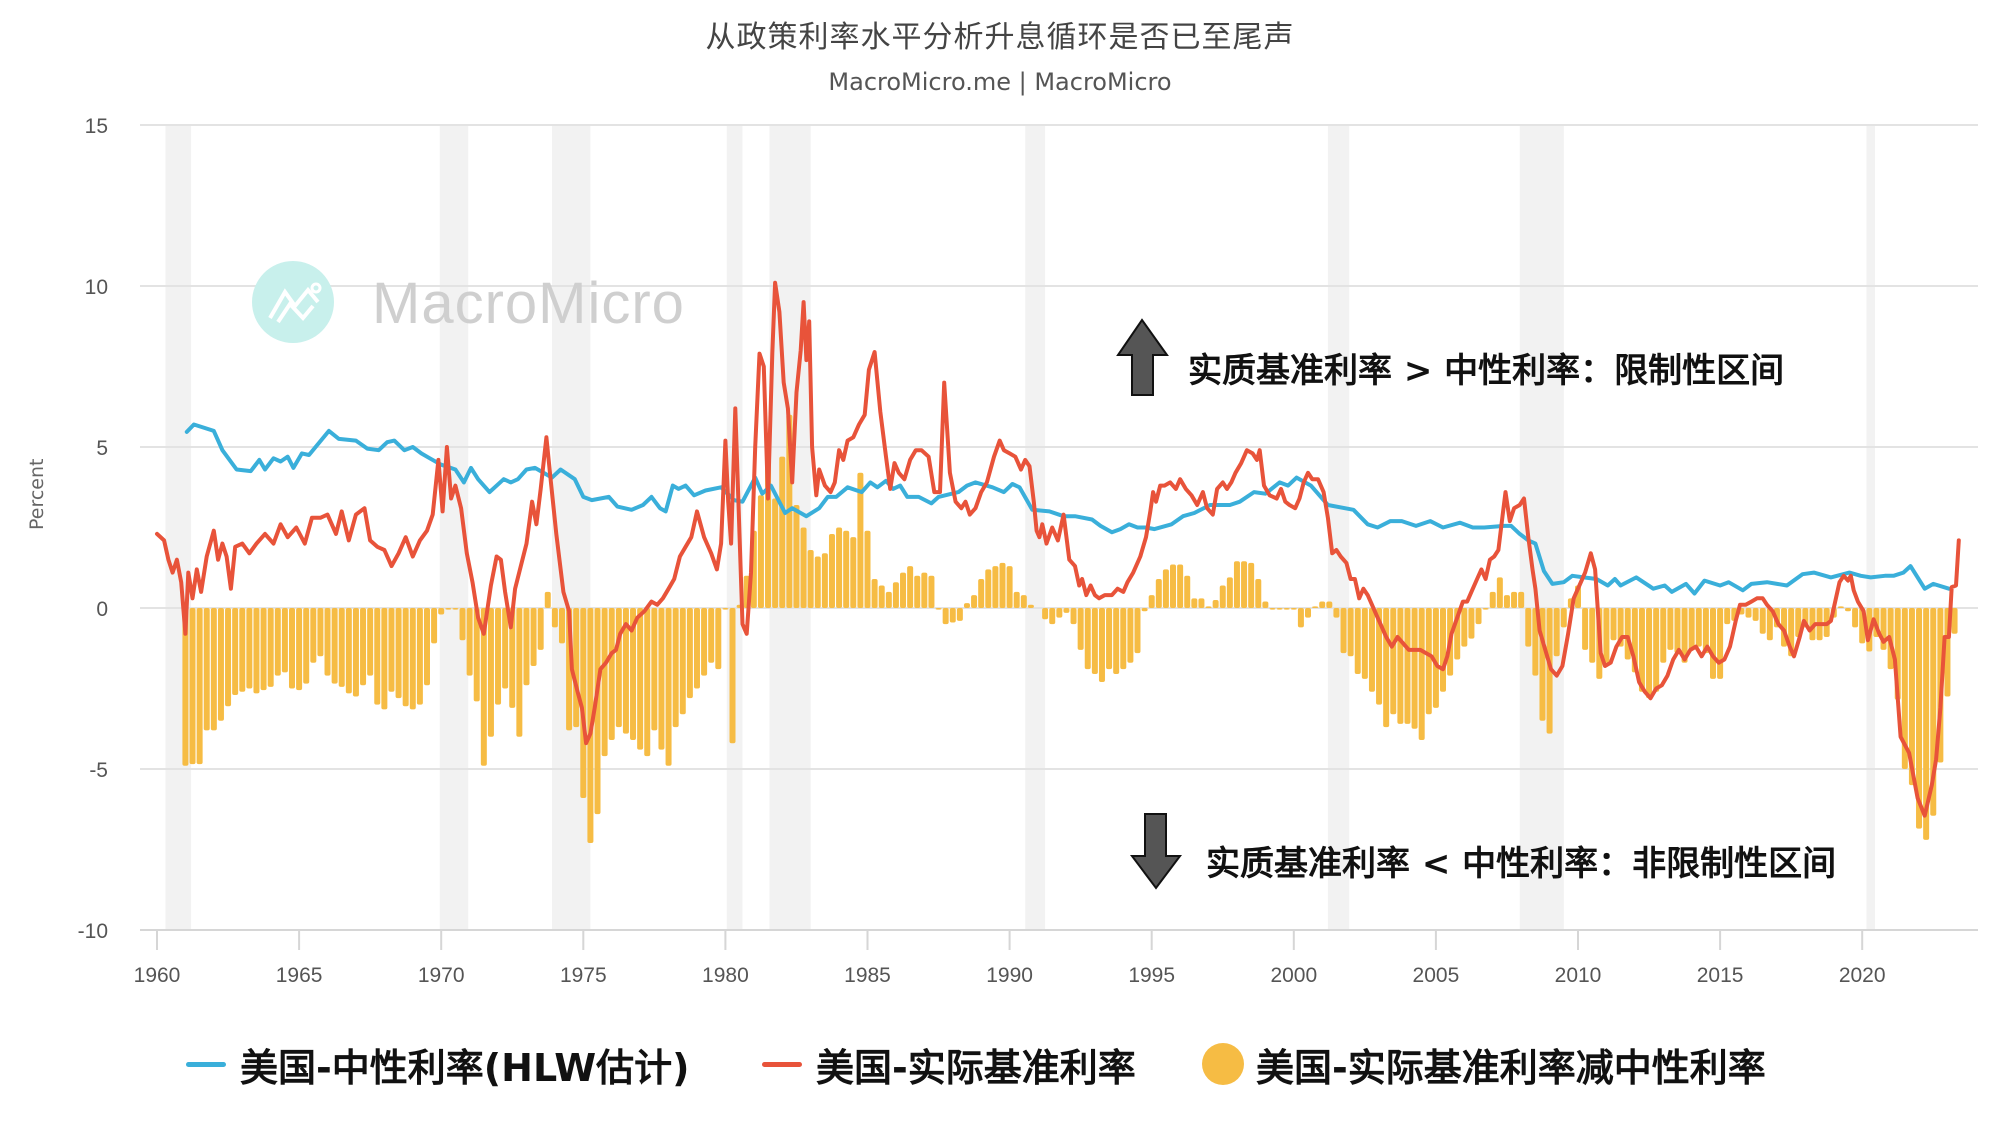 Image resolution: width=2000 pixels, height=1125 pixels. I want to click on legend-item-neutral-rate: 美国-中性利率(HLW估计), so click(438, 1064).